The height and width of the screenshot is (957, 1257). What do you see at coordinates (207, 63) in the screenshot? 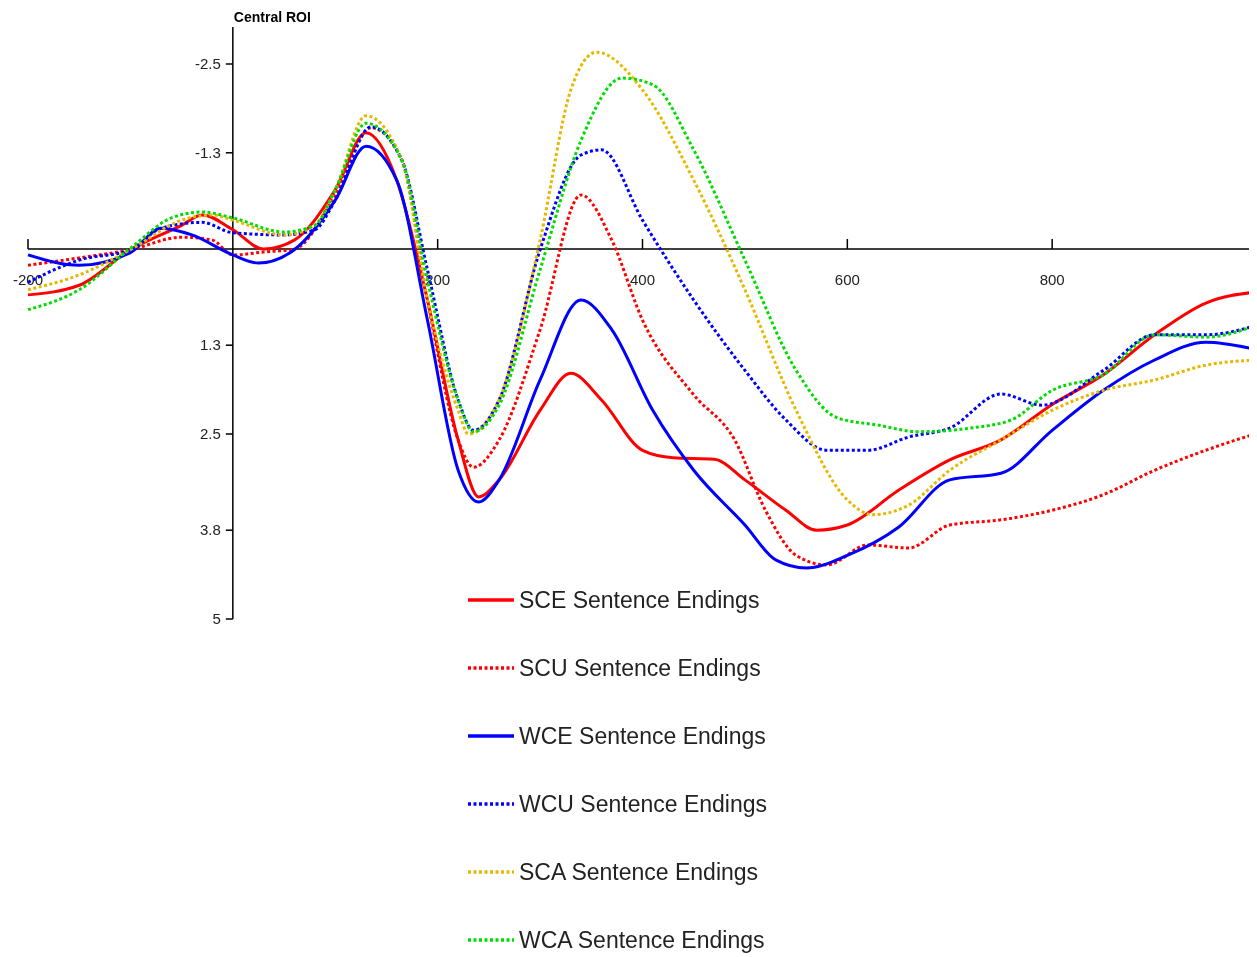
I see `y-tick-label: -2.5` at bounding box center [207, 63].